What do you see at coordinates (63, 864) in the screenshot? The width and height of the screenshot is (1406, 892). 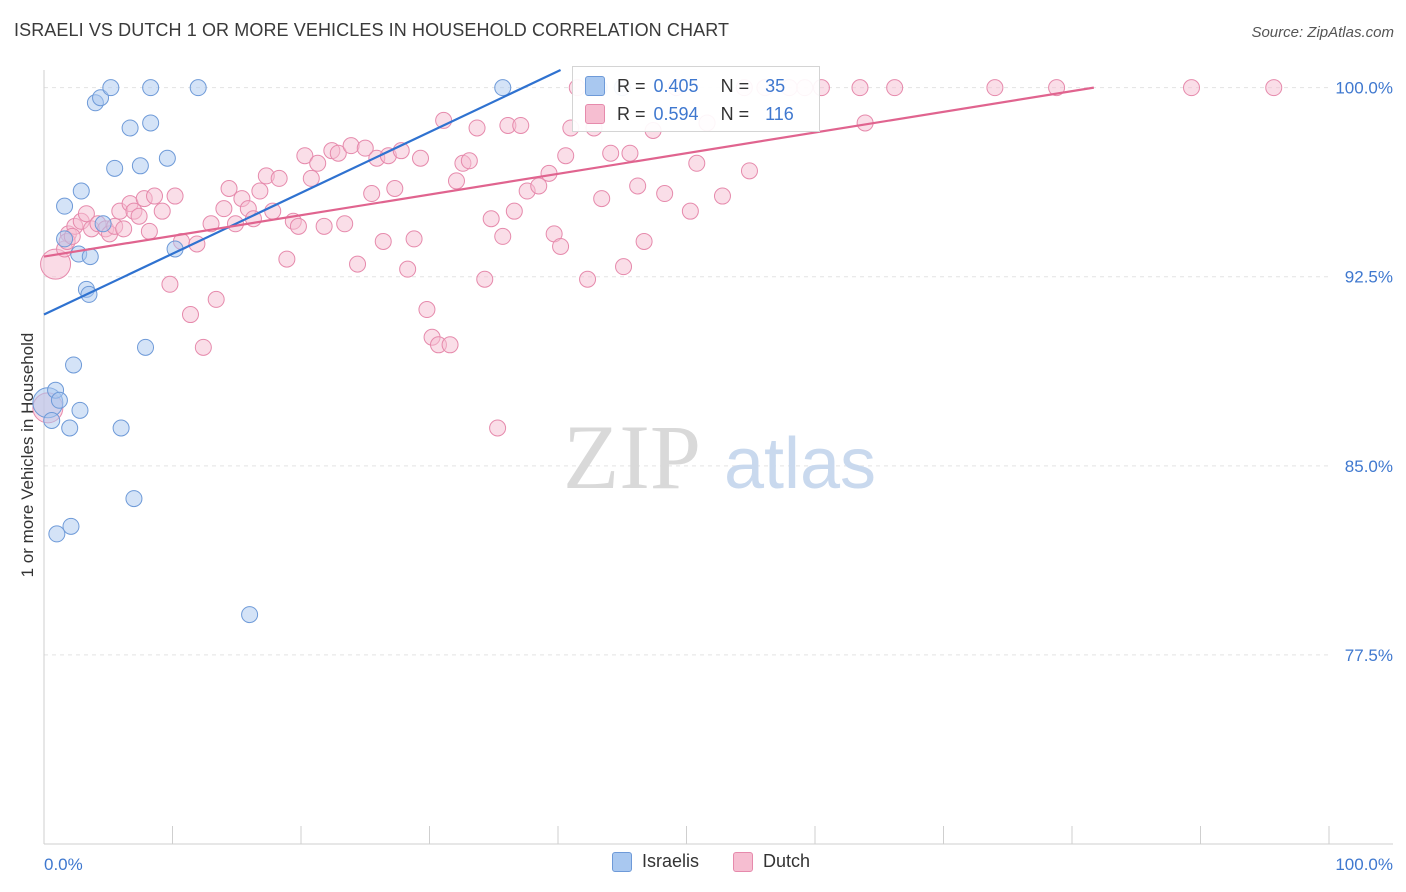 I see `x-tick-label: 0.0%` at bounding box center [63, 864].